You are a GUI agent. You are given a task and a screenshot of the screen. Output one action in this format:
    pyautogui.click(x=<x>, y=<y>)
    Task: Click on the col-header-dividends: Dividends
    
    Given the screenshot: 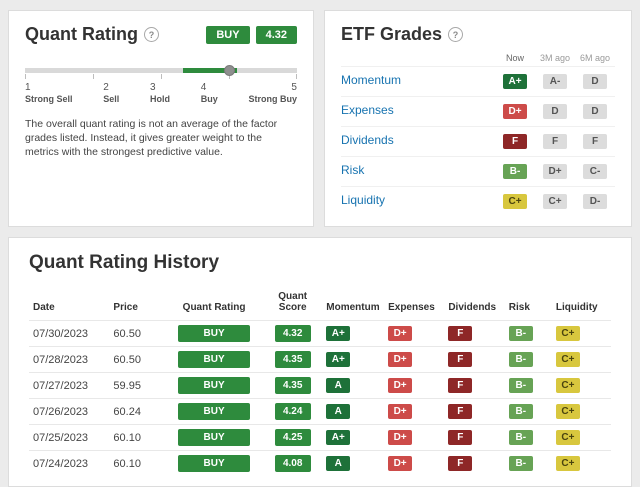 What is the action you would take?
    pyautogui.click(x=472, y=307)
    